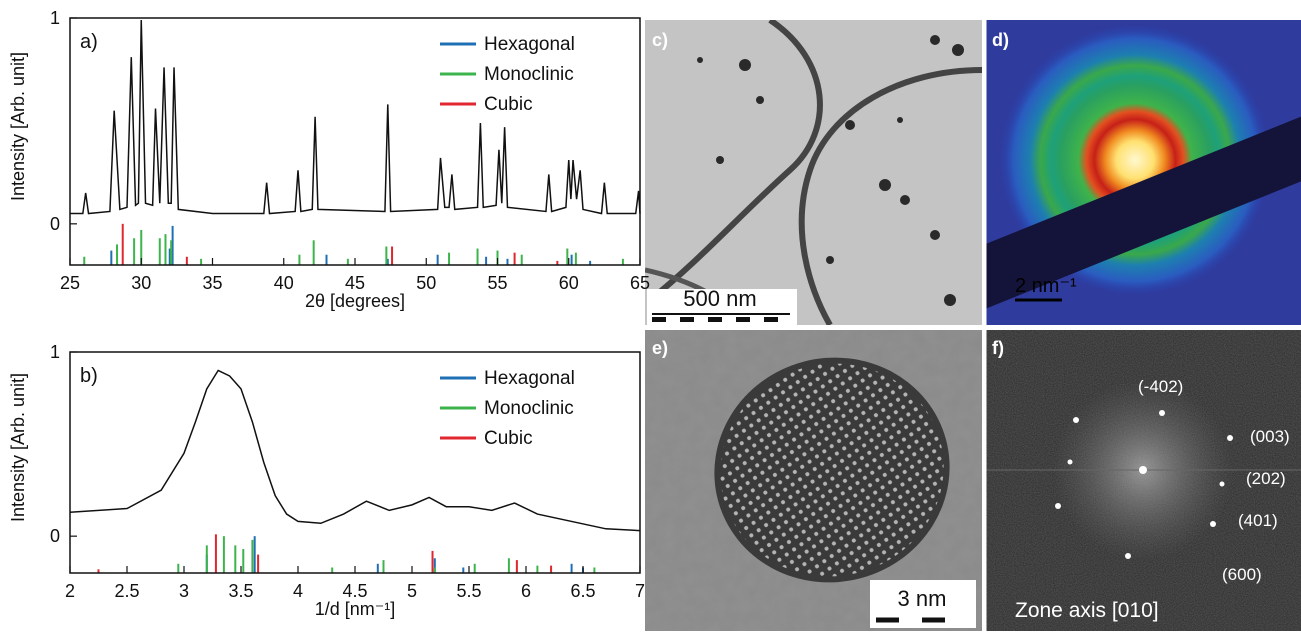  What do you see at coordinates (240, 591) in the screenshot?
I see `x-tick-label: 3.5` at bounding box center [240, 591].